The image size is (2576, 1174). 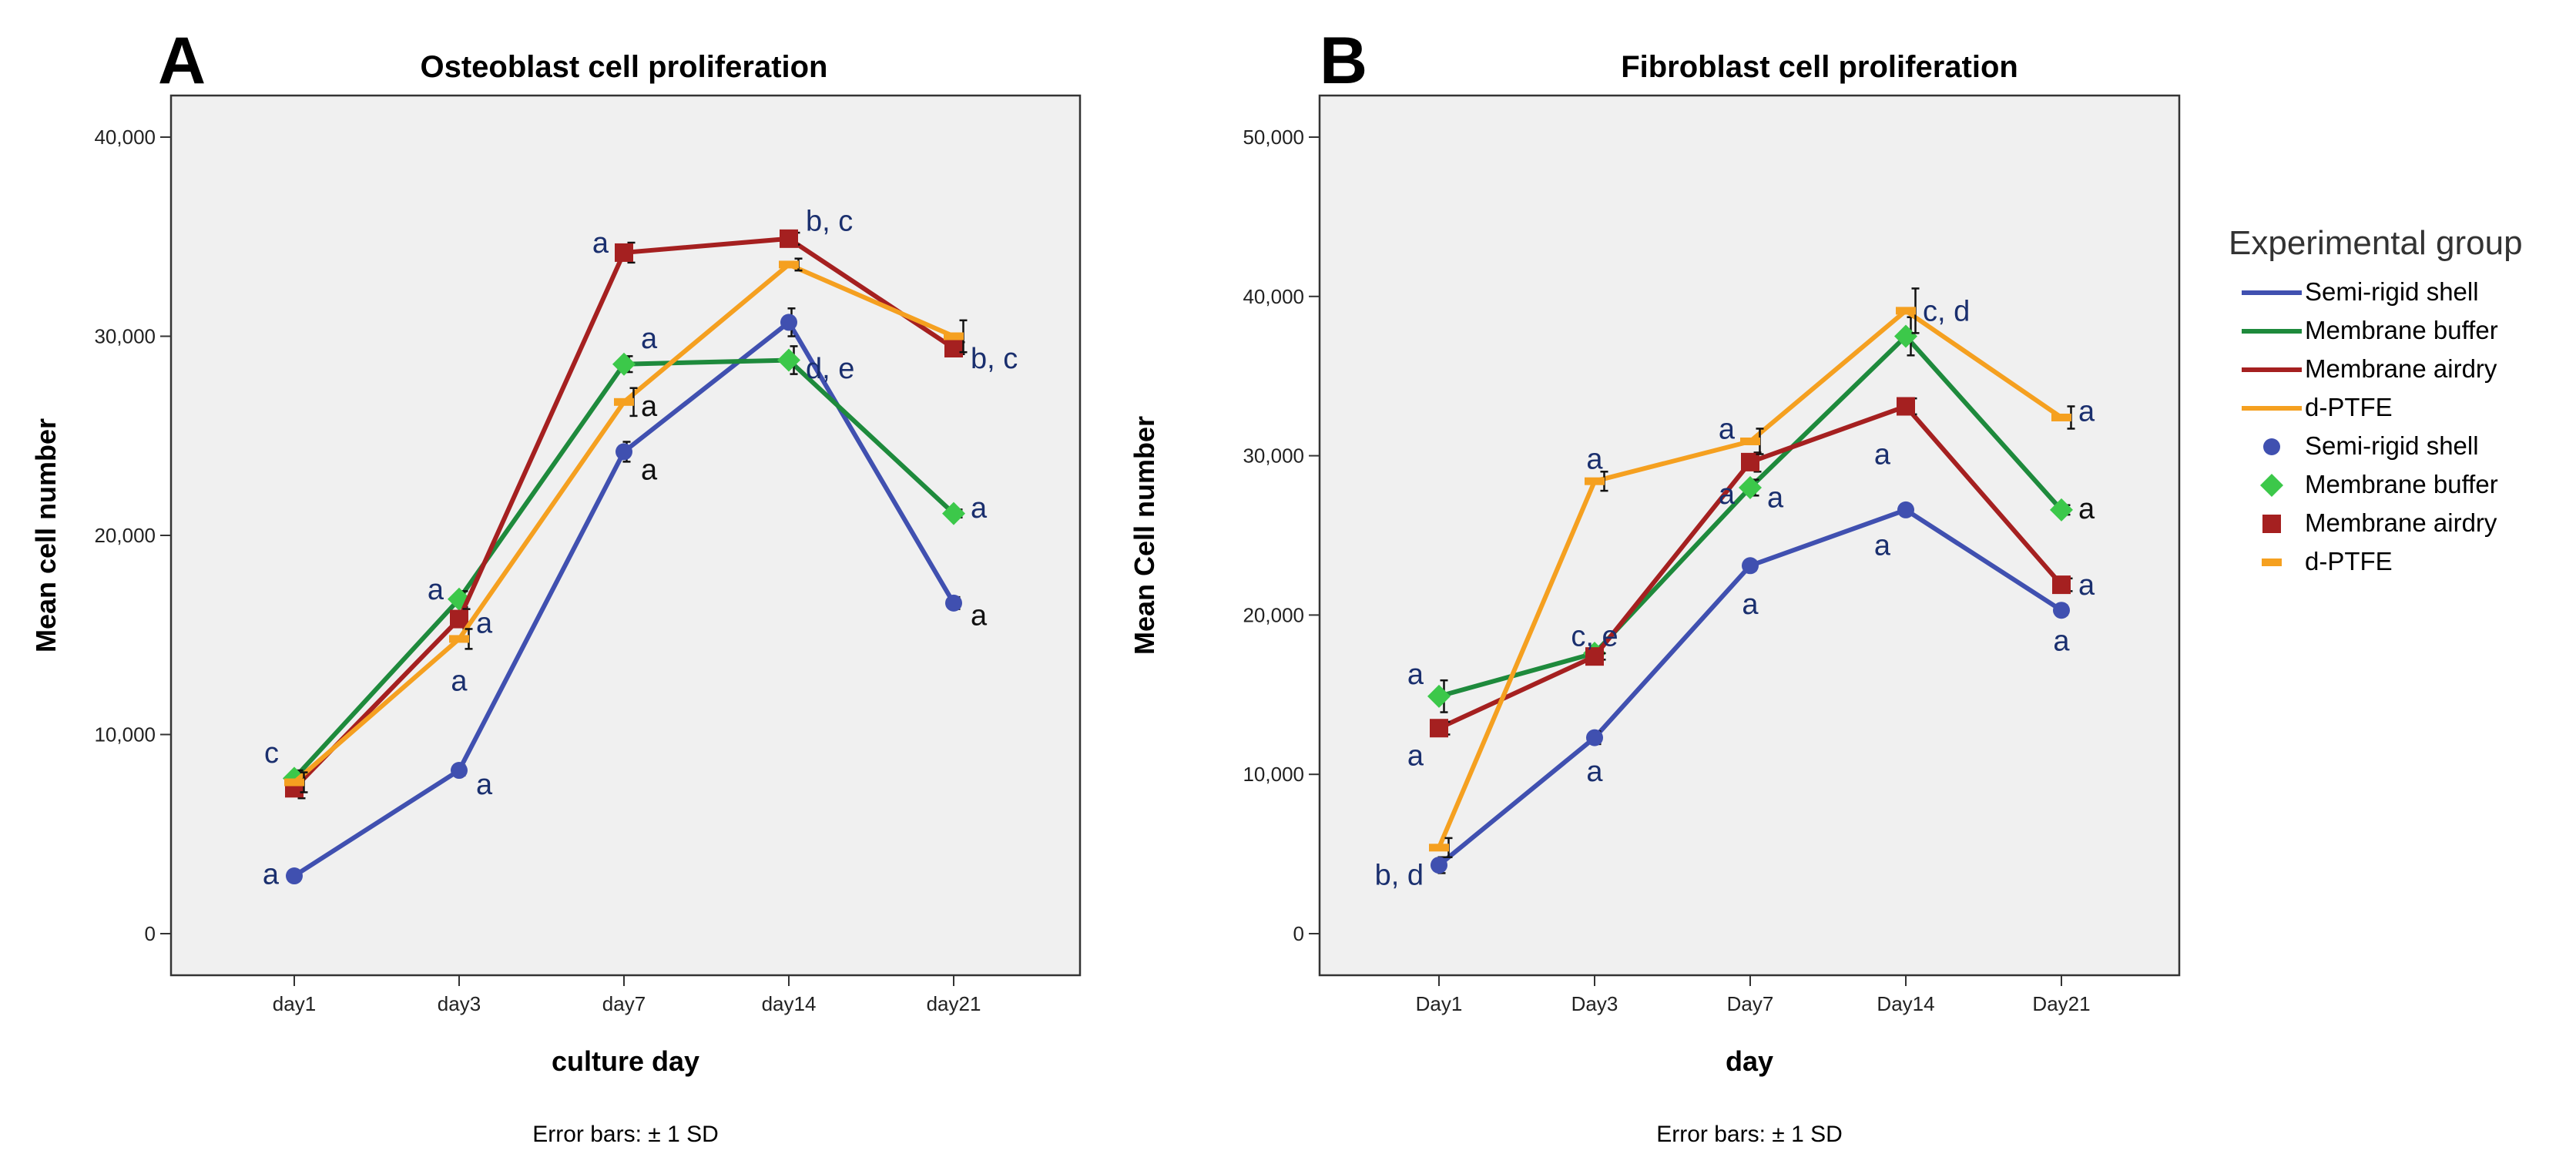 What do you see at coordinates (271, 753) in the screenshot?
I see `significance-label: c` at bounding box center [271, 753].